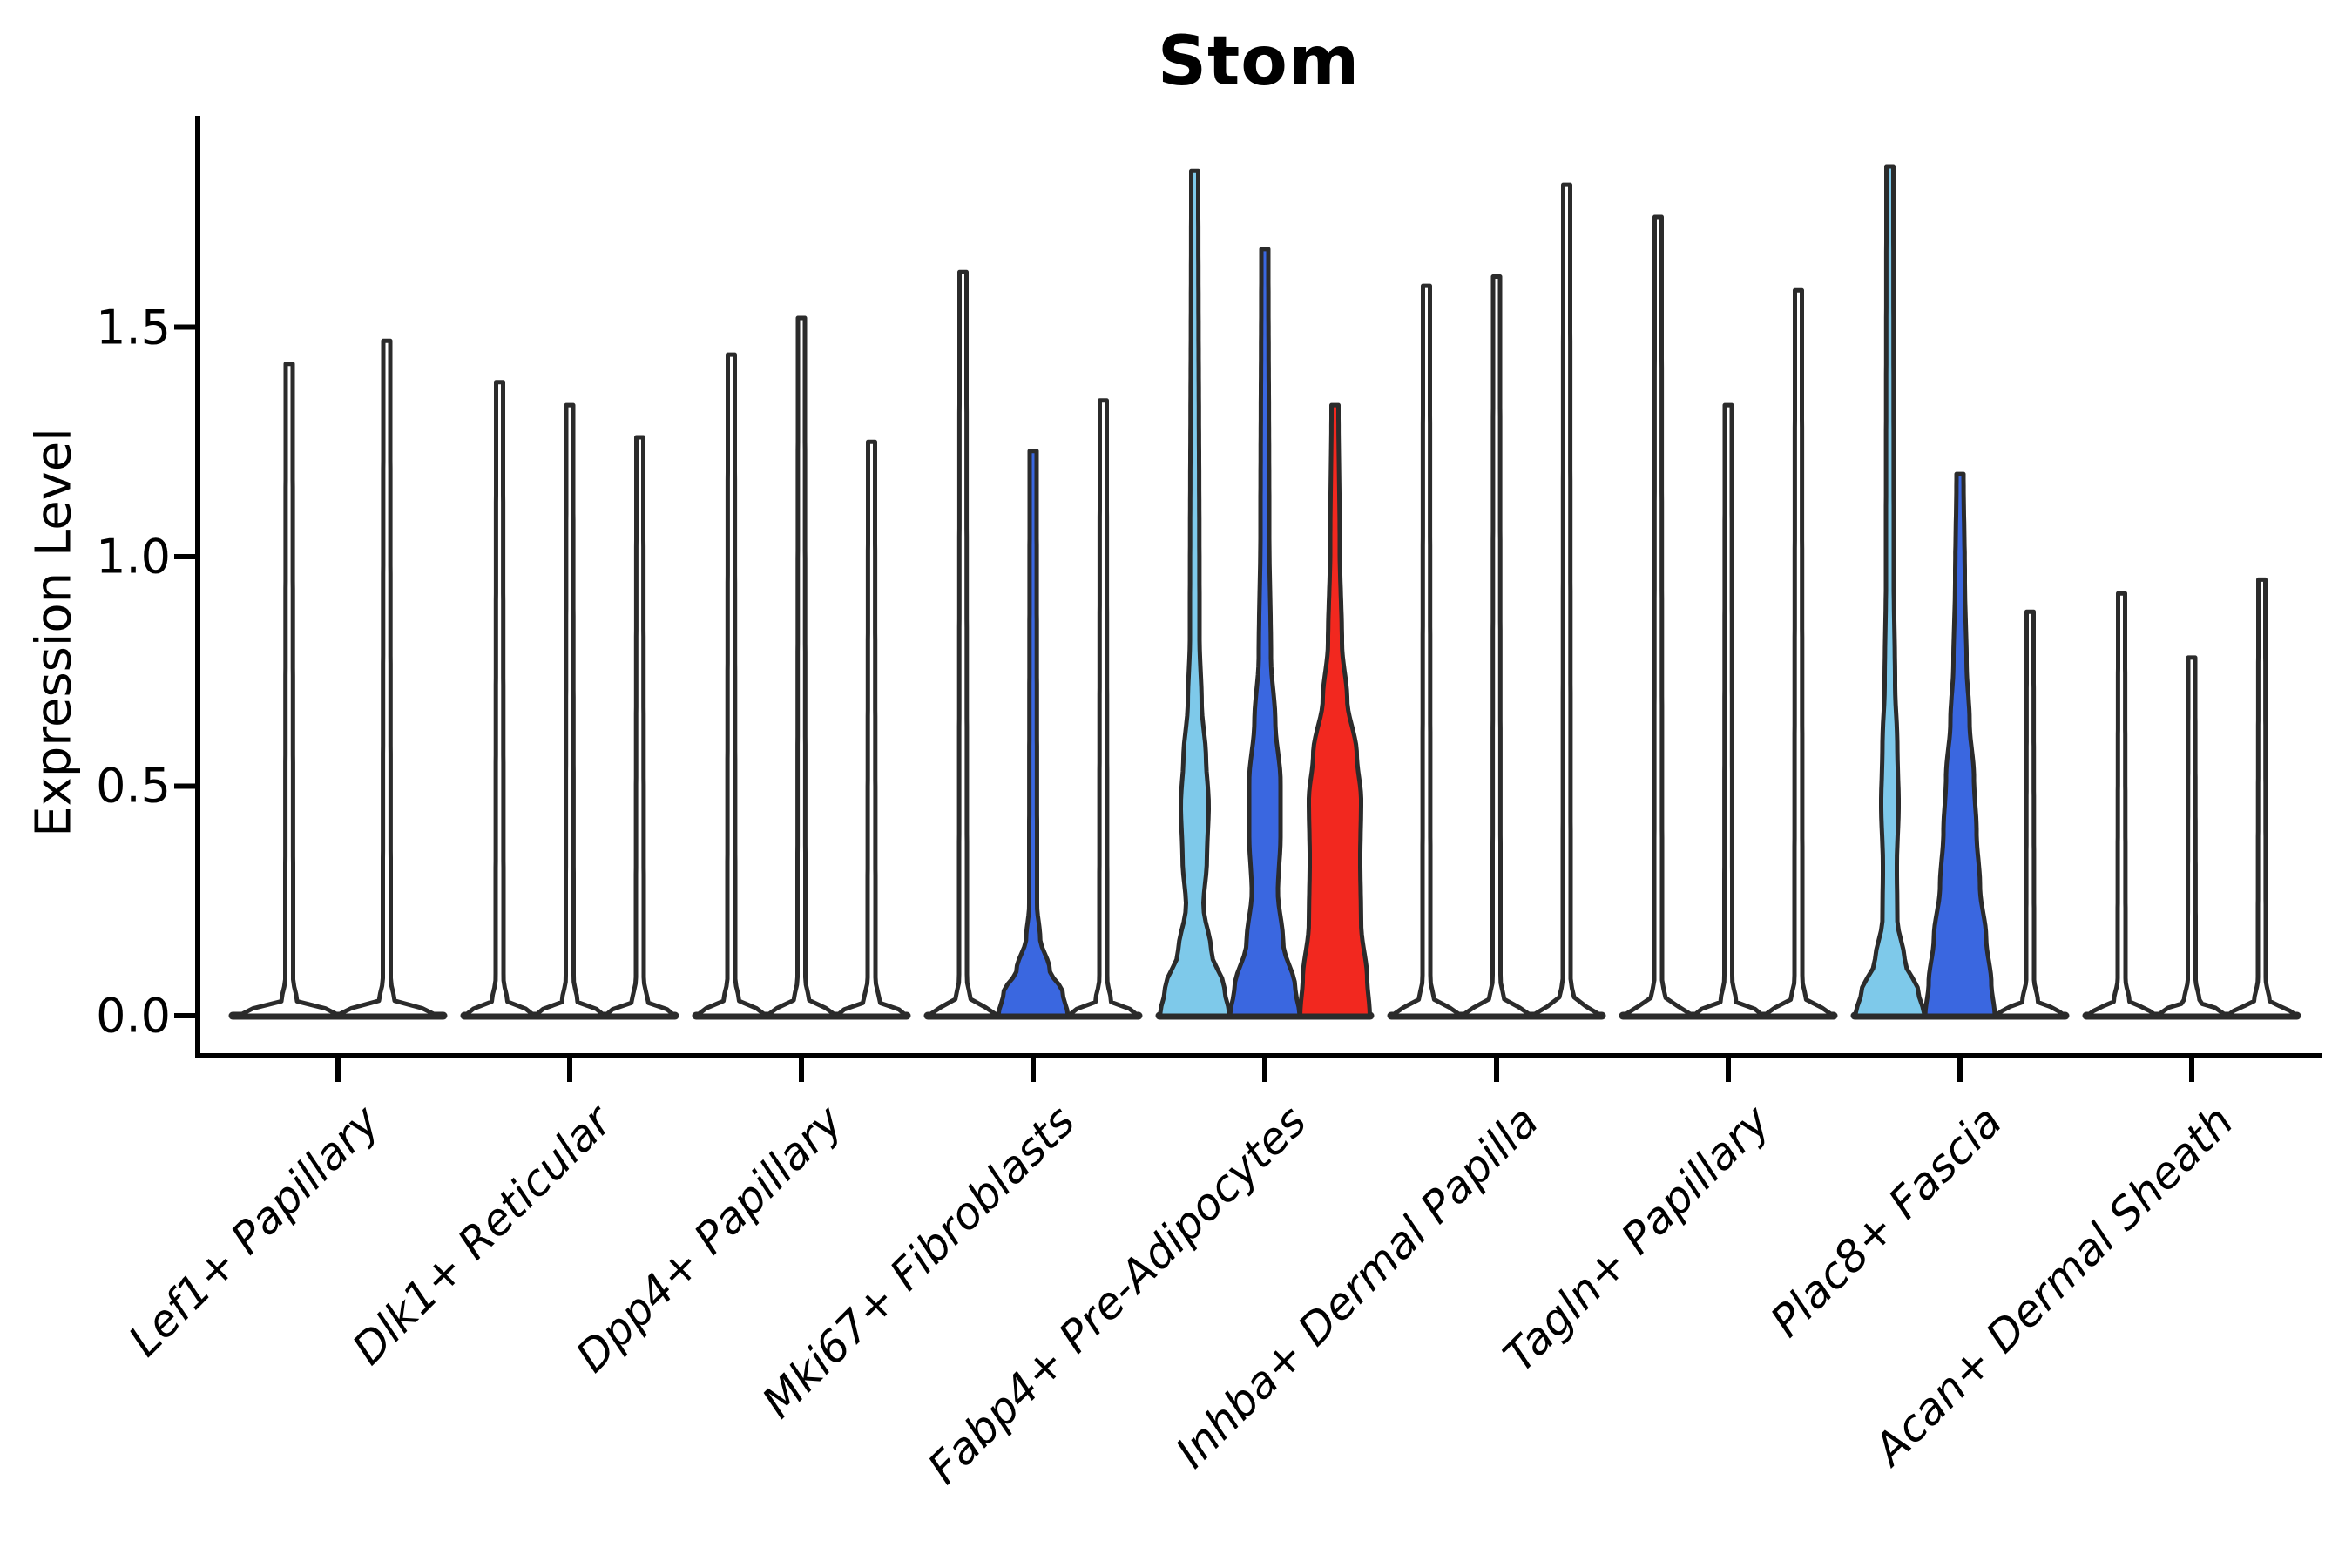  I want to click on violin-plac8-fascia-s3, so click(2030, 813).